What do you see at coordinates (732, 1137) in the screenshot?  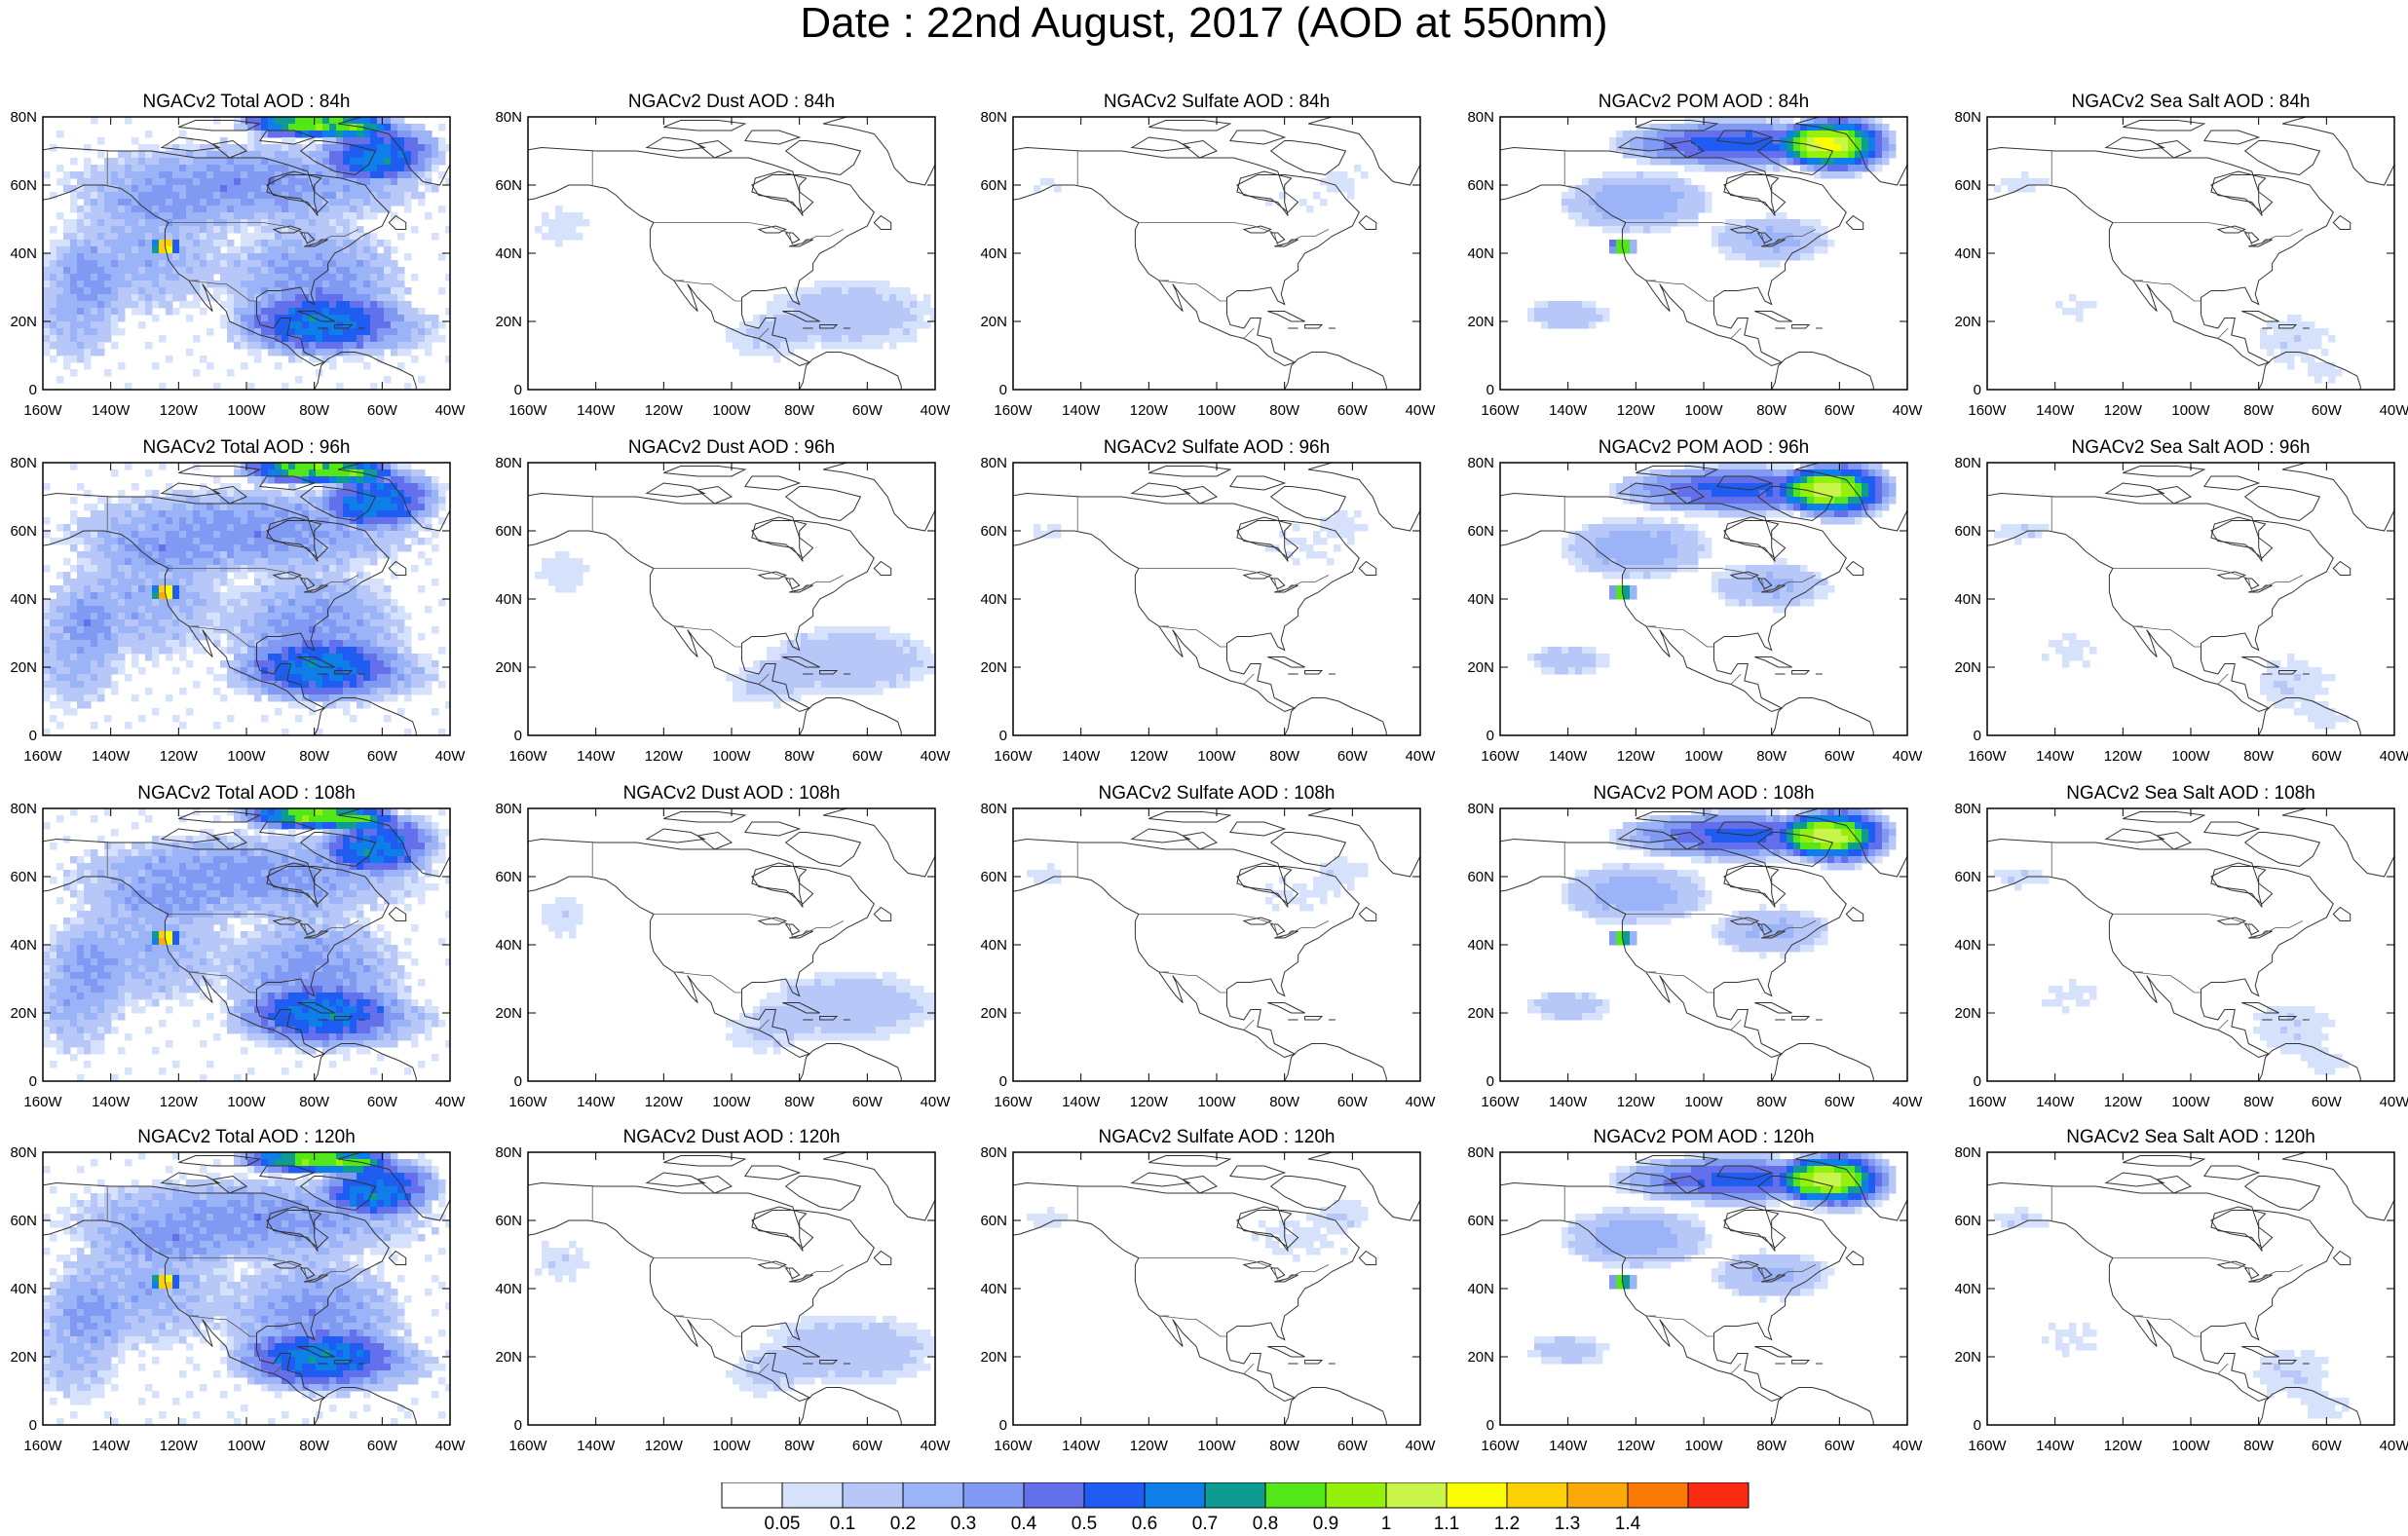 I see `panel-title: NGACv2 Dust AOD : 120h` at bounding box center [732, 1137].